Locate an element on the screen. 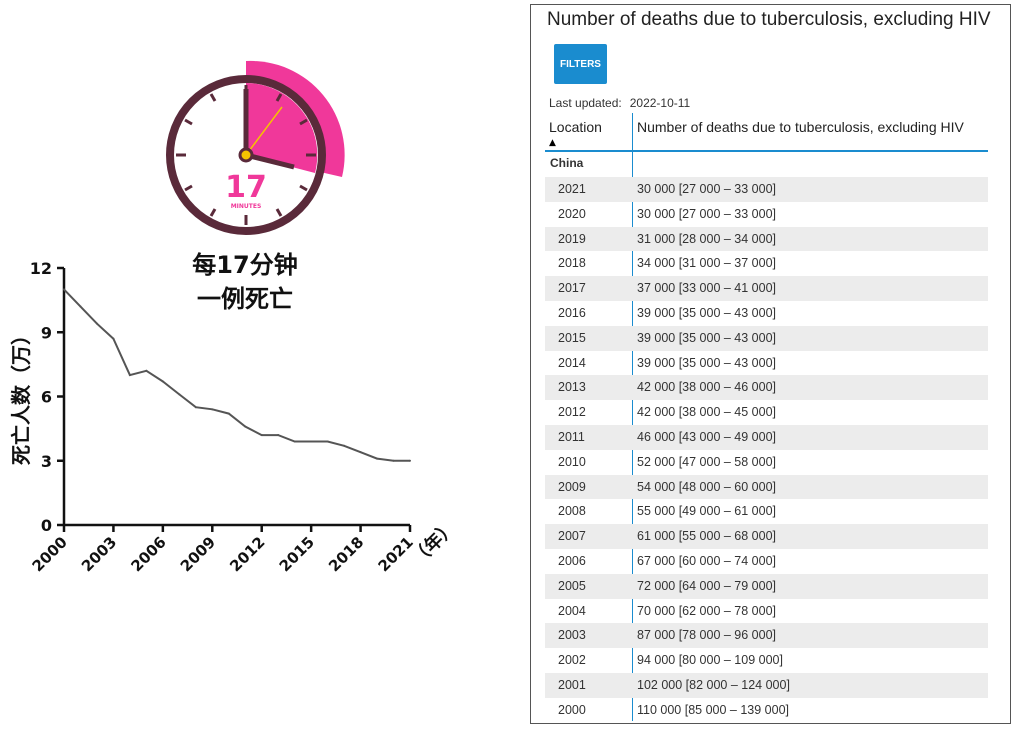 This screenshot has height=732, width=1018. table-row: 2006 67 000 [60 000 – 74 000] is located at coordinates (766, 561).